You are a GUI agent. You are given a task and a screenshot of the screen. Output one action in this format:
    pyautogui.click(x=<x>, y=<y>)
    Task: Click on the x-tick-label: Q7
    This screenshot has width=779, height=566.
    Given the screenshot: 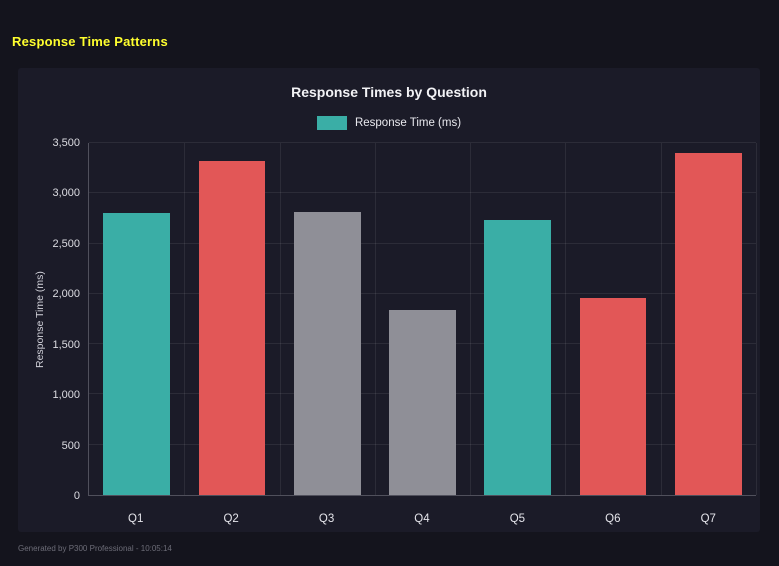 What is the action you would take?
    pyautogui.click(x=708, y=519)
    